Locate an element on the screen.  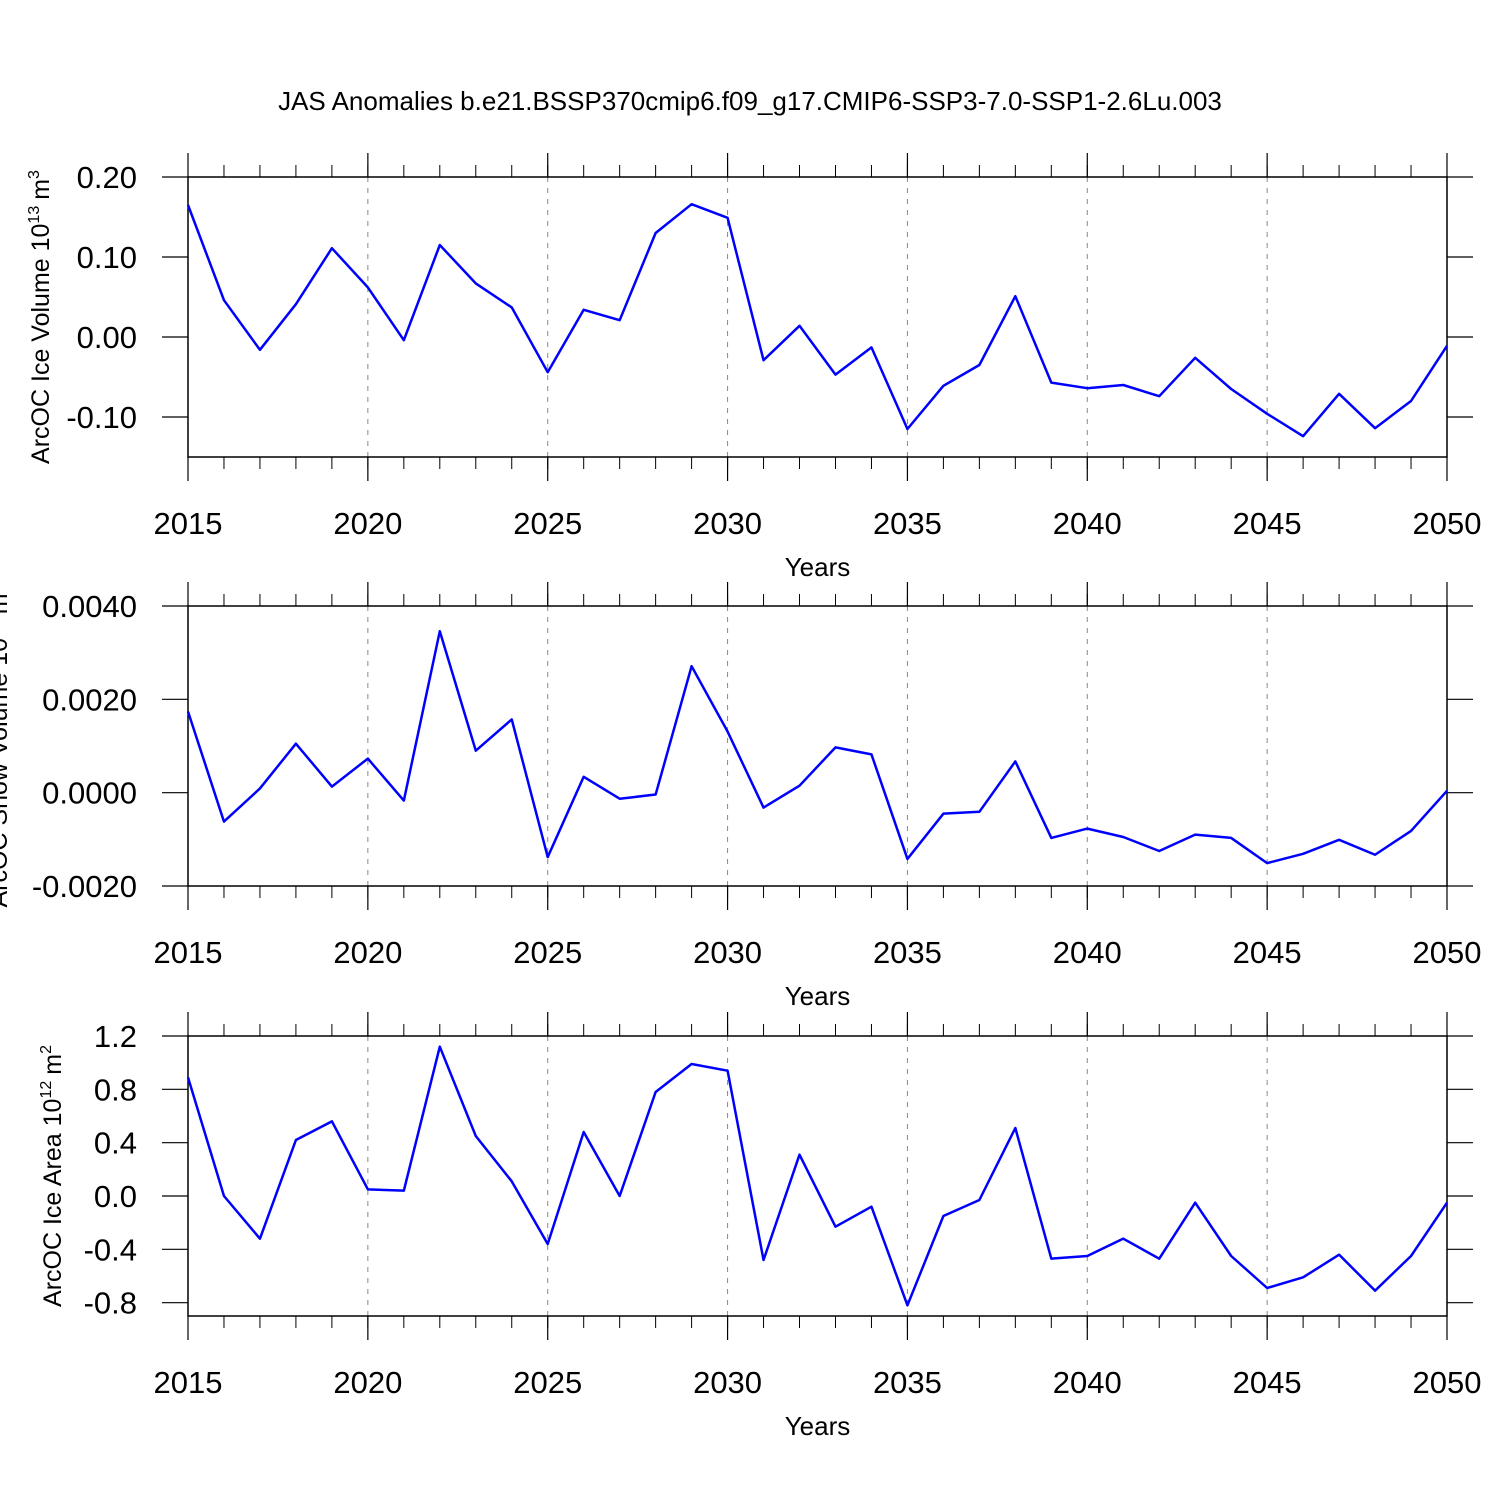
y-axis-label: ArcOC Ice Volume 1013 m3 is located at coordinates (40, 317).